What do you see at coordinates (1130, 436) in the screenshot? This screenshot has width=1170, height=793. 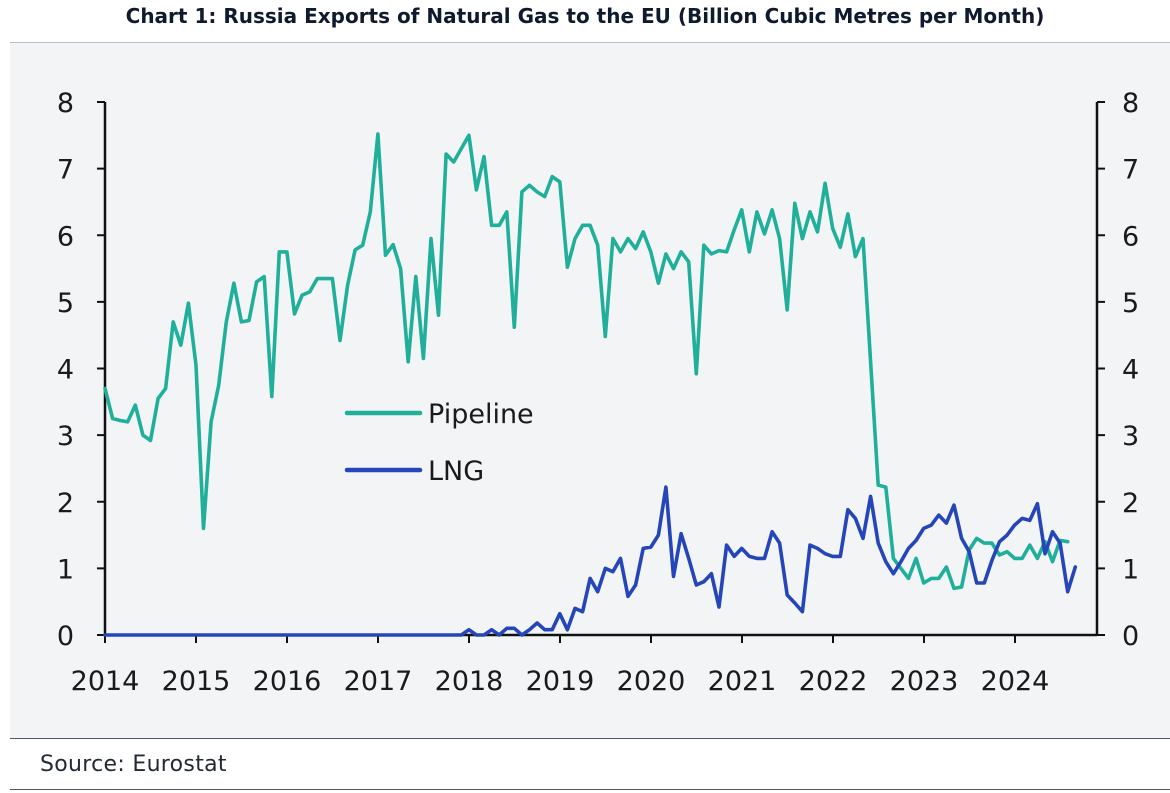 I see `y-tick-label-right: 3` at bounding box center [1130, 436].